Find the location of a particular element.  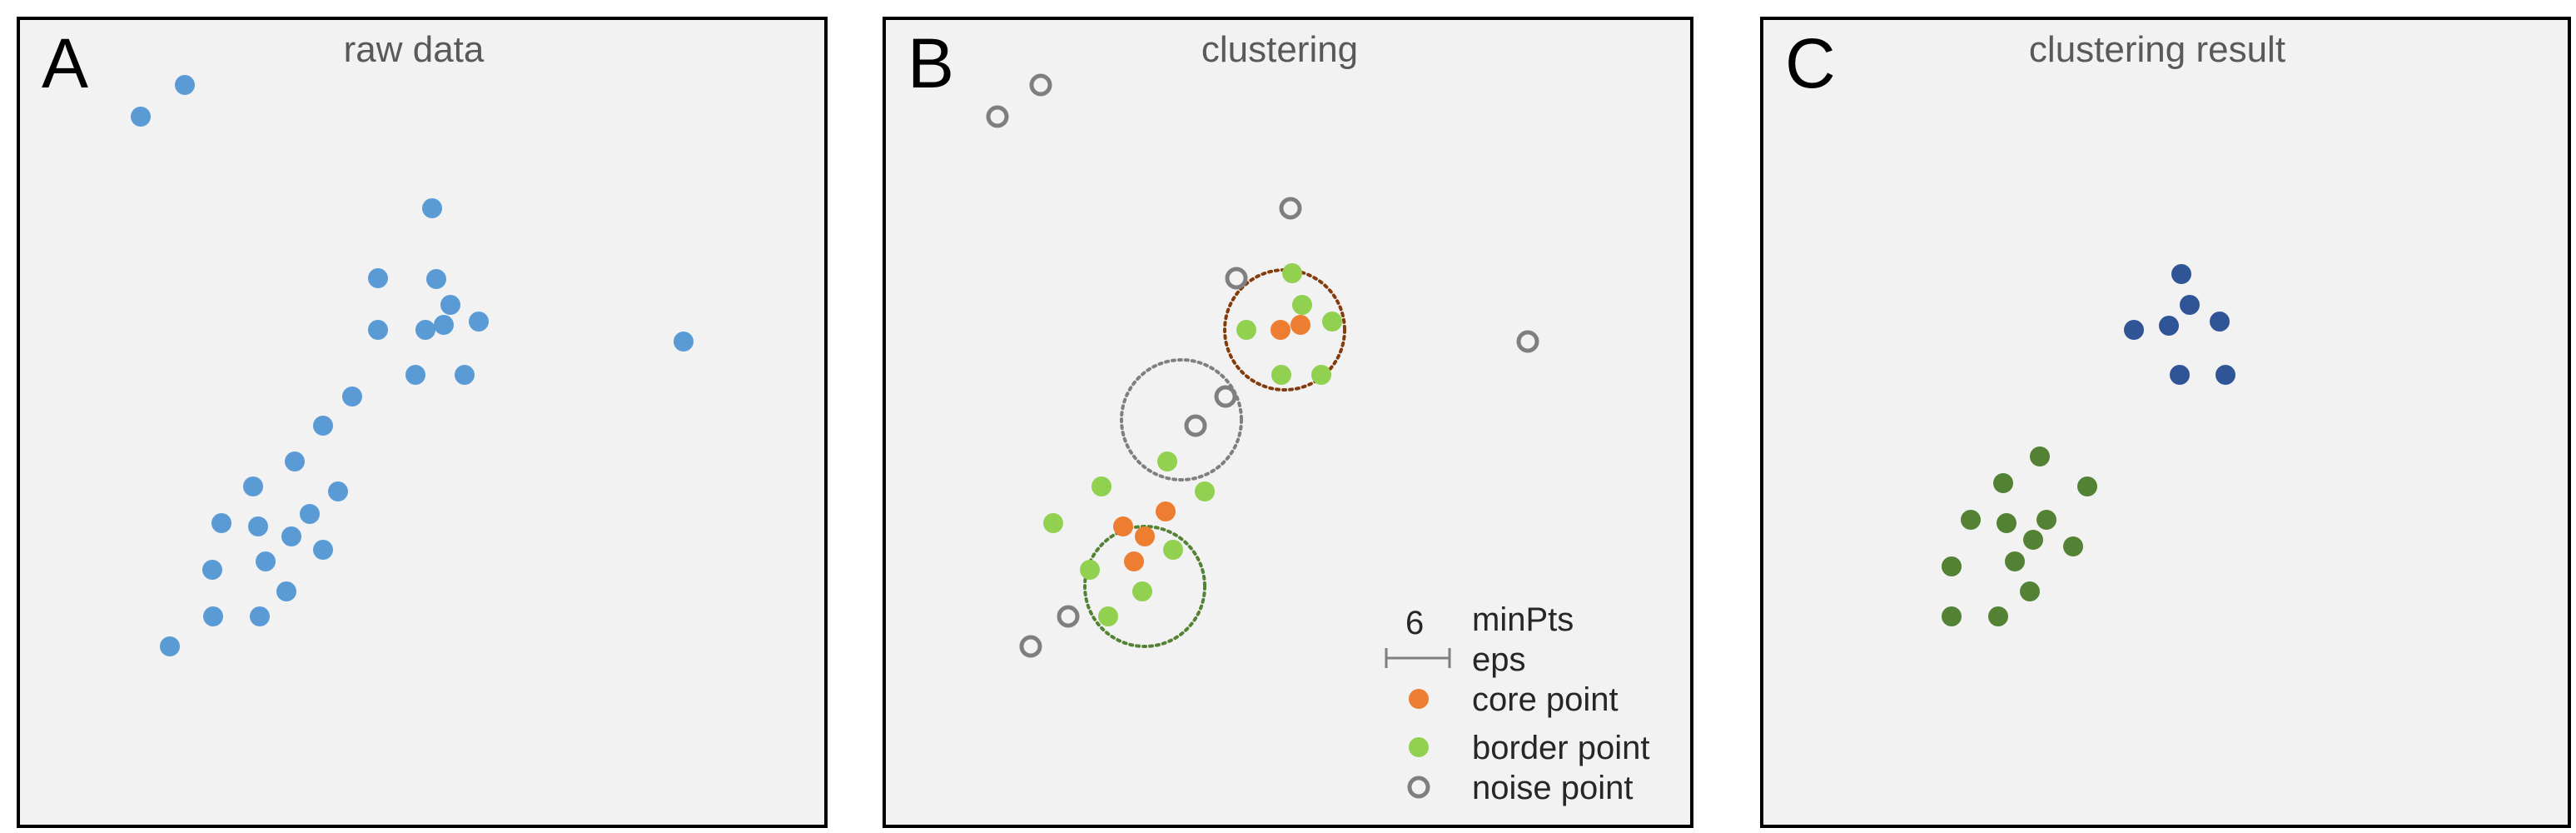

eps-circle-noise is located at coordinates (1181, 419).